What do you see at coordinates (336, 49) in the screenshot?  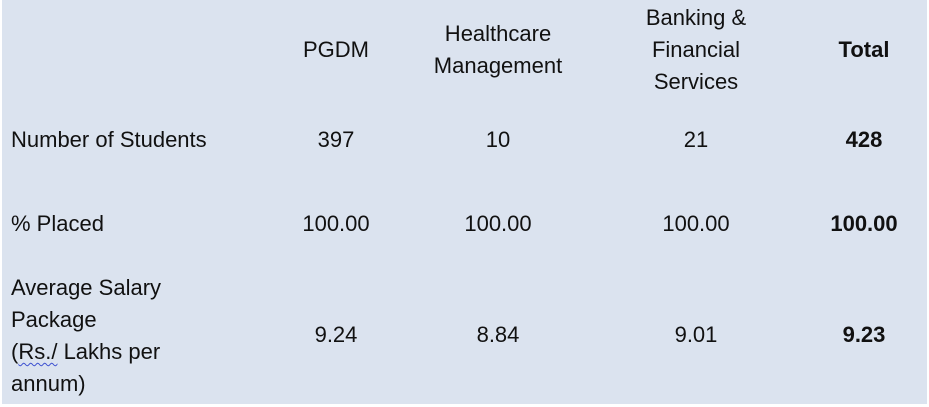 I see `header-pgdm: PGDM` at bounding box center [336, 49].